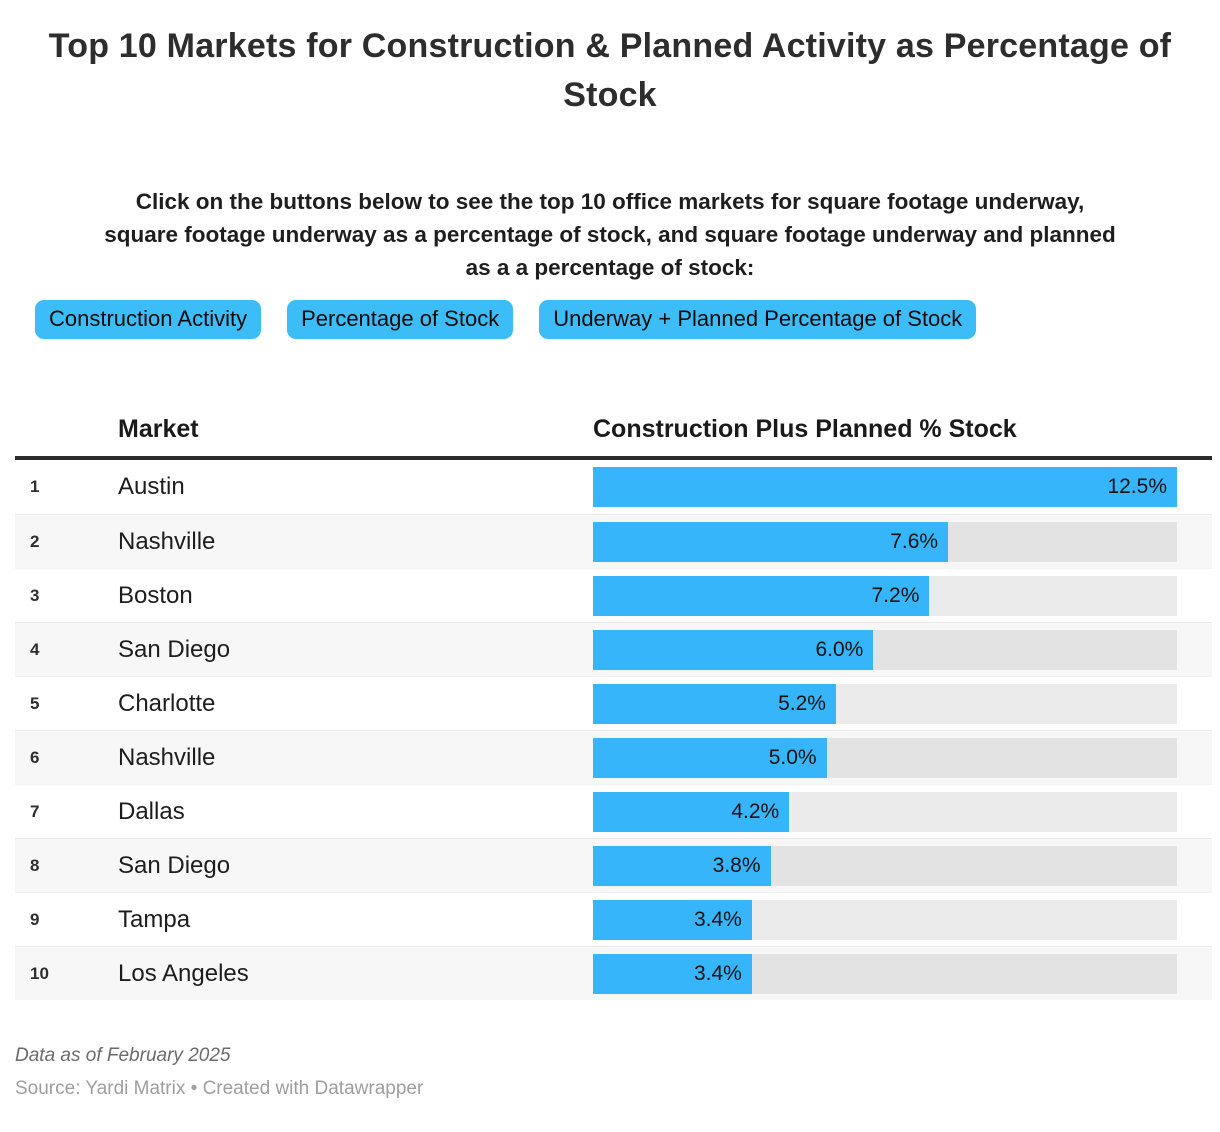 This screenshot has height=1132, width=1220. I want to click on bar-track: 7.6%, so click(885, 541).